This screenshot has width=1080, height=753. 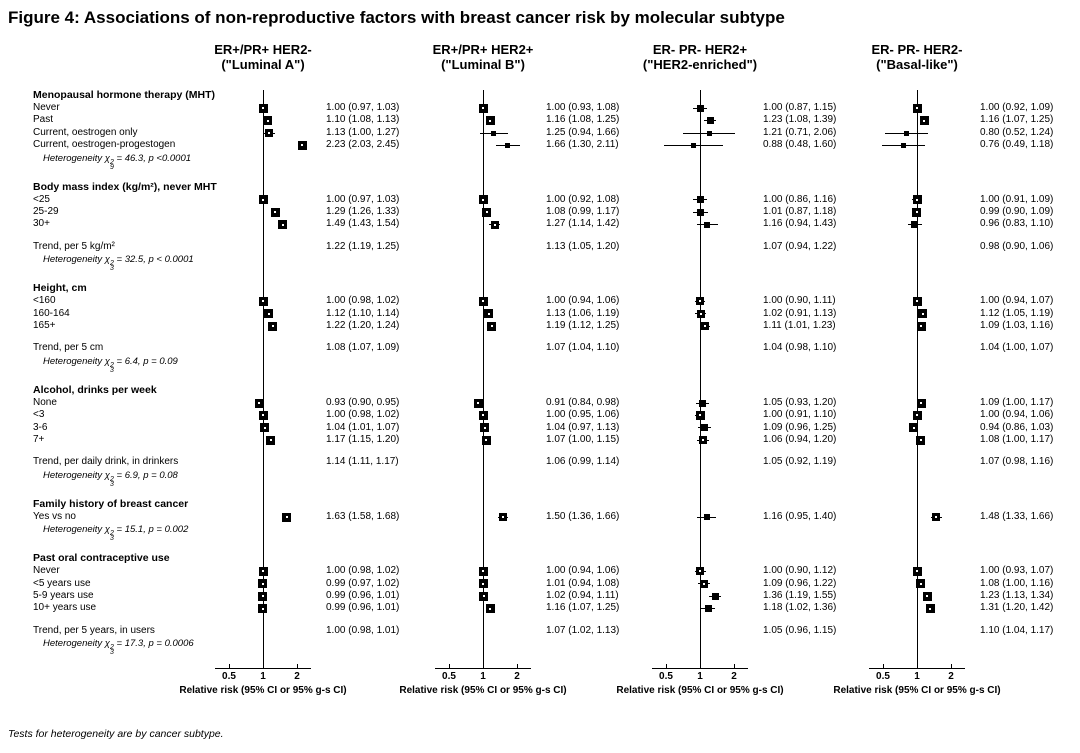 I want to click on column-header-line2: ("Basal-like"), so click(x=917, y=64).